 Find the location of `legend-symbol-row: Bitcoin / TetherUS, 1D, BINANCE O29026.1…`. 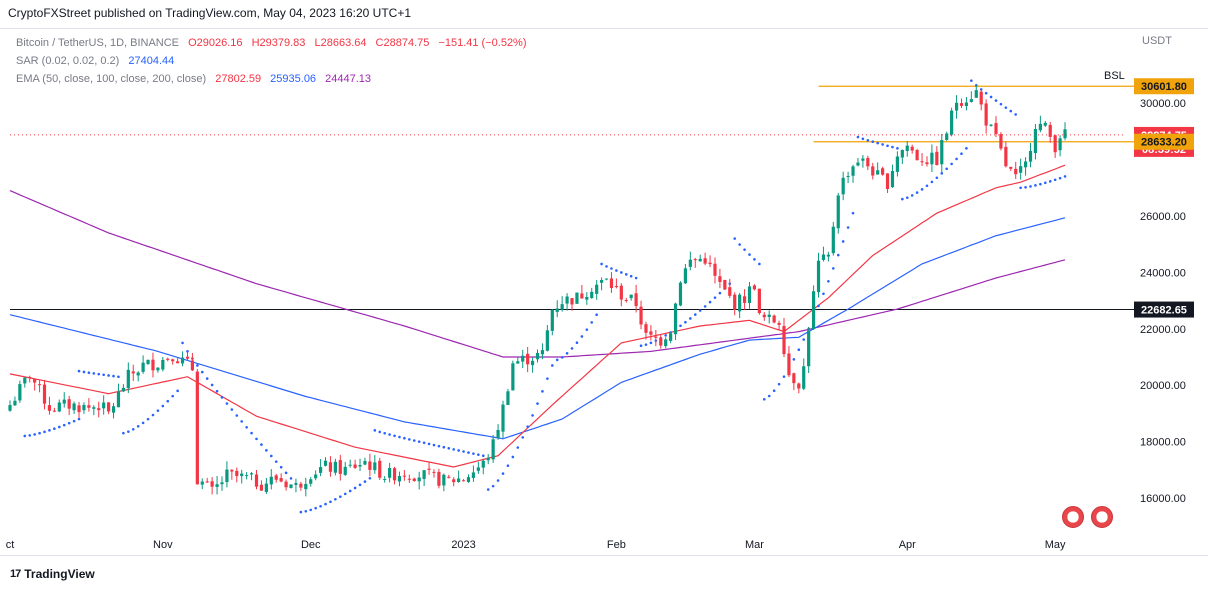

legend-symbol-row: Bitcoin / TetherUS, 1D, BINANCE O29026.1… is located at coordinates (274, 43).